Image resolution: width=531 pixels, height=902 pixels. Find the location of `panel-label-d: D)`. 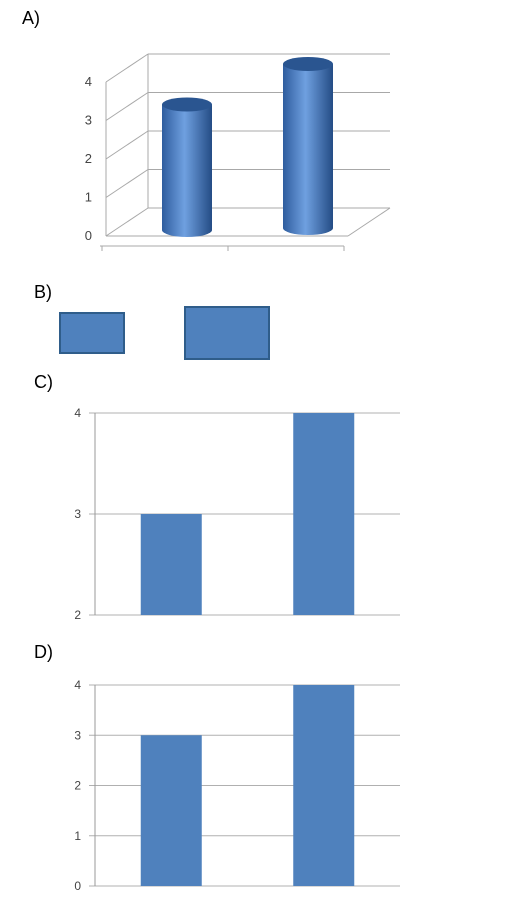

panel-label-d: D) is located at coordinates (43, 652).